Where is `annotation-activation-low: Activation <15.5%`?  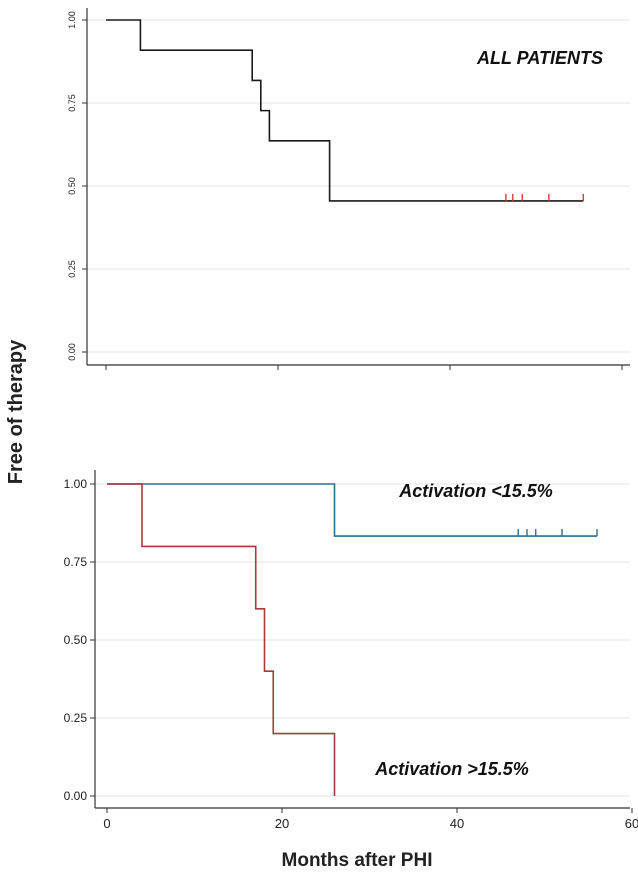 annotation-activation-low: Activation <15.5% is located at coordinates (475, 491).